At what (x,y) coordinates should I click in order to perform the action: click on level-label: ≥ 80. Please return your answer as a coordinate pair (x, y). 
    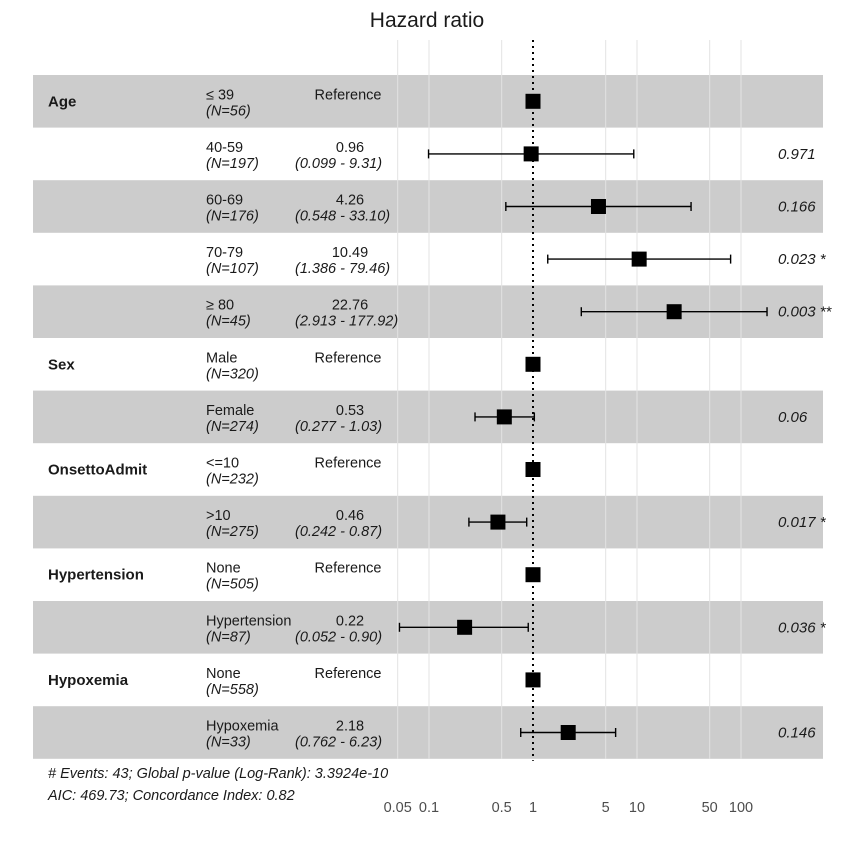
    Looking at the image, I should click on (220, 306).